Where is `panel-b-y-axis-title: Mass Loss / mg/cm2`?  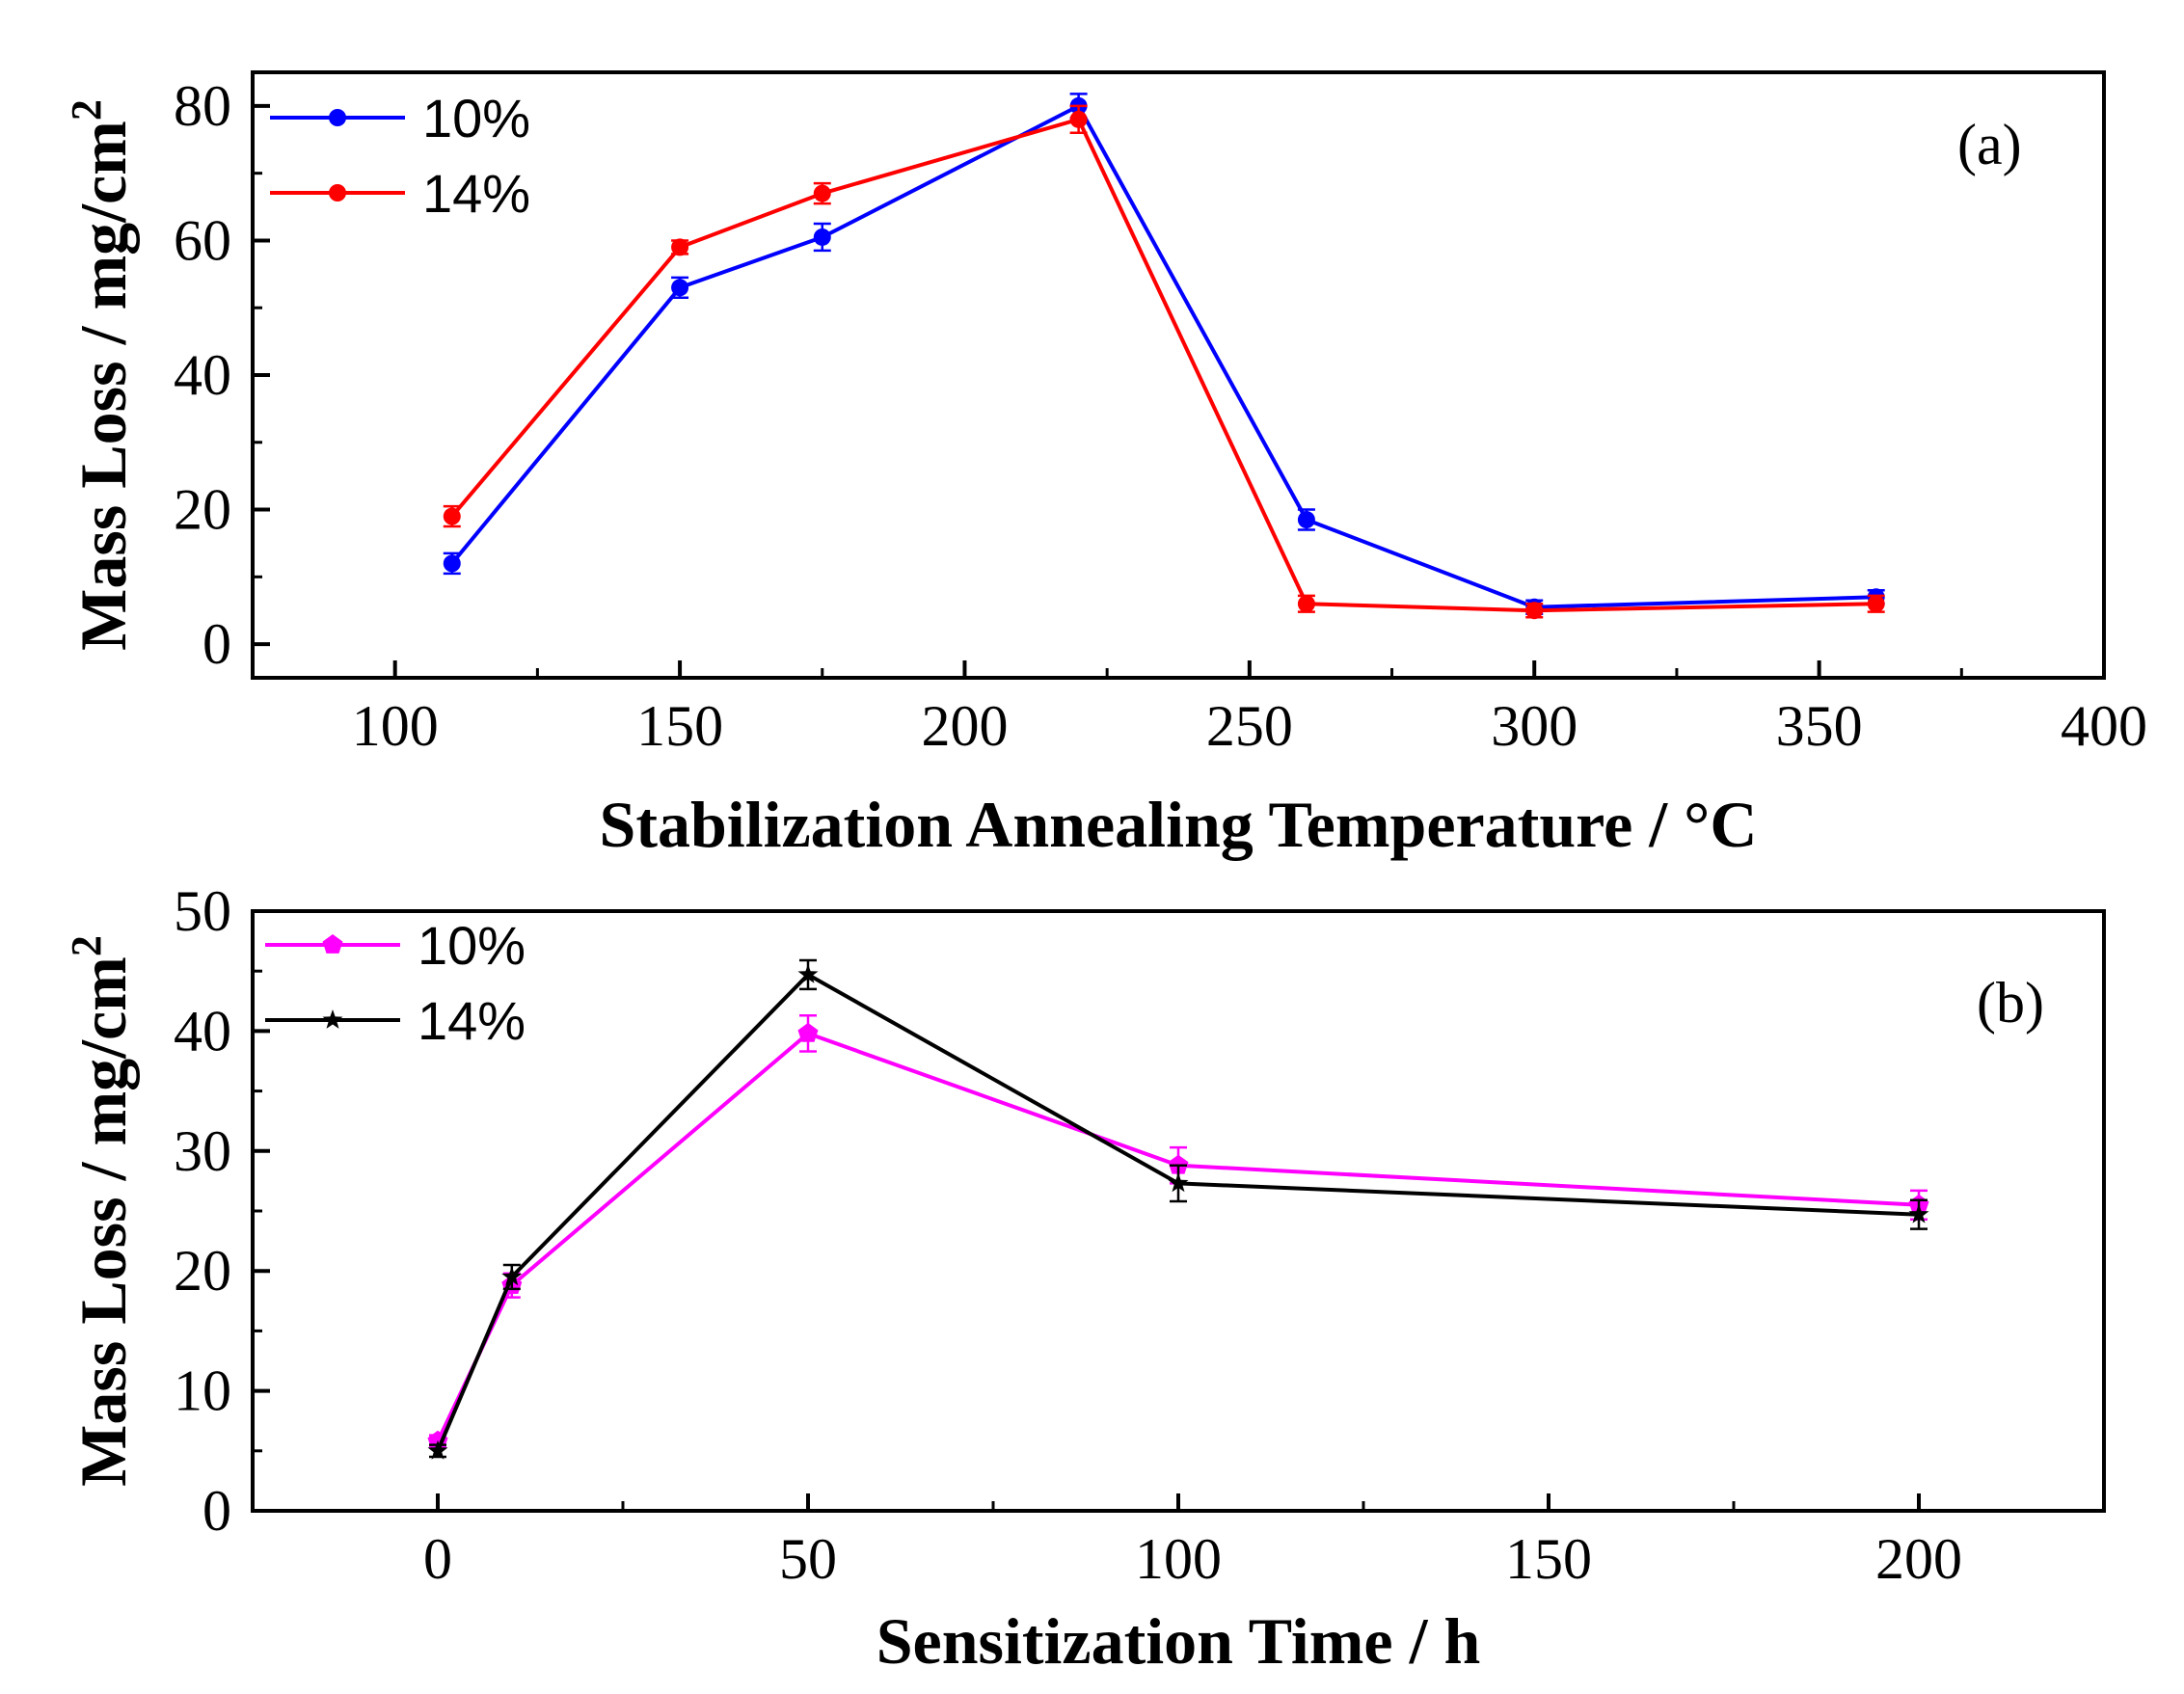 panel-b-y-axis-title: Mass Loss / mg/cm2 is located at coordinates (101, 1211).